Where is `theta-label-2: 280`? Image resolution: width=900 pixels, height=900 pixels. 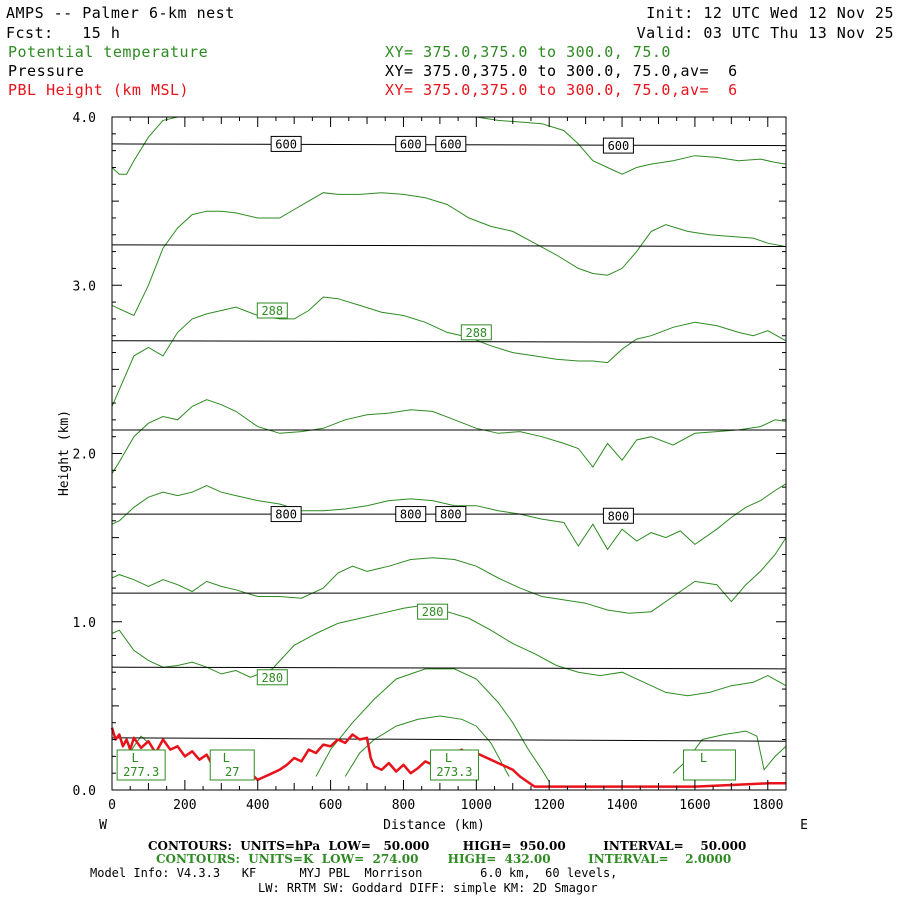 theta-label-2: 280 is located at coordinates (433, 611).